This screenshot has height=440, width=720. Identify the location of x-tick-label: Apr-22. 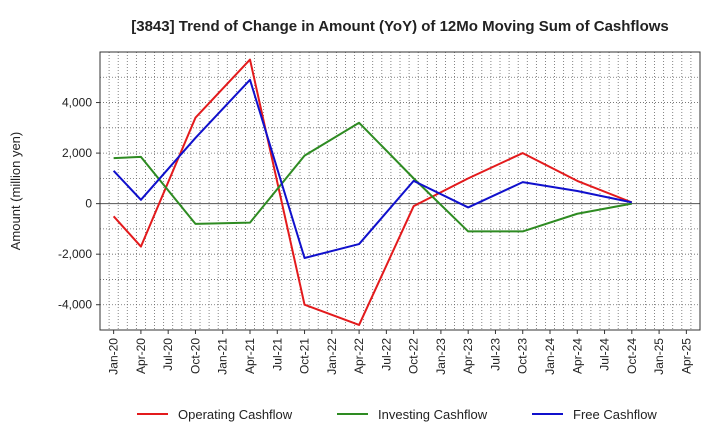
(359, 356).